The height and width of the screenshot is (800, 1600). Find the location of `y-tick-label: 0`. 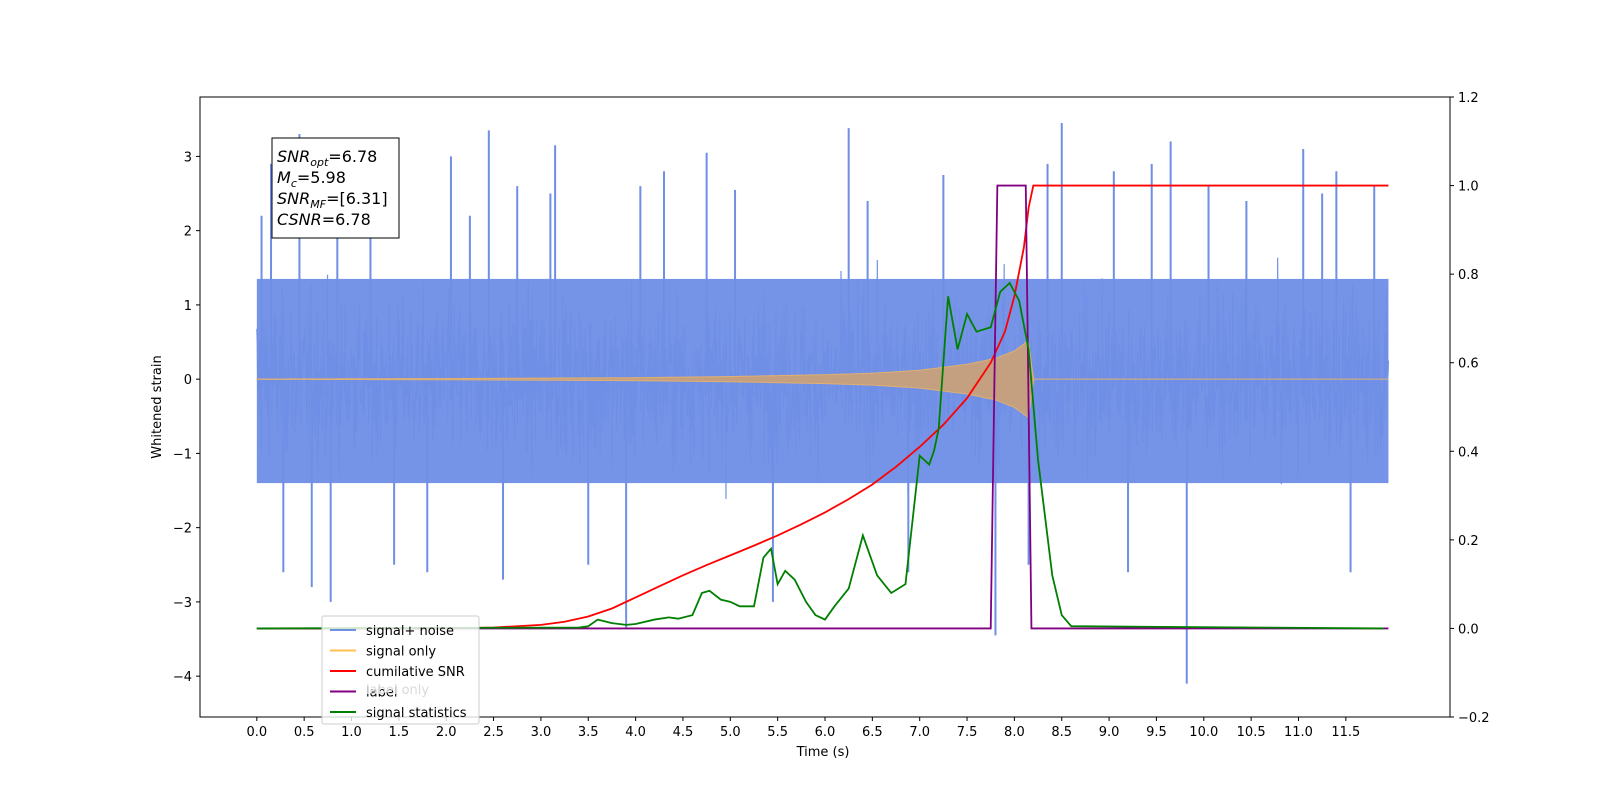

y-tick-label: 0 is located at coordinates (188, 380).